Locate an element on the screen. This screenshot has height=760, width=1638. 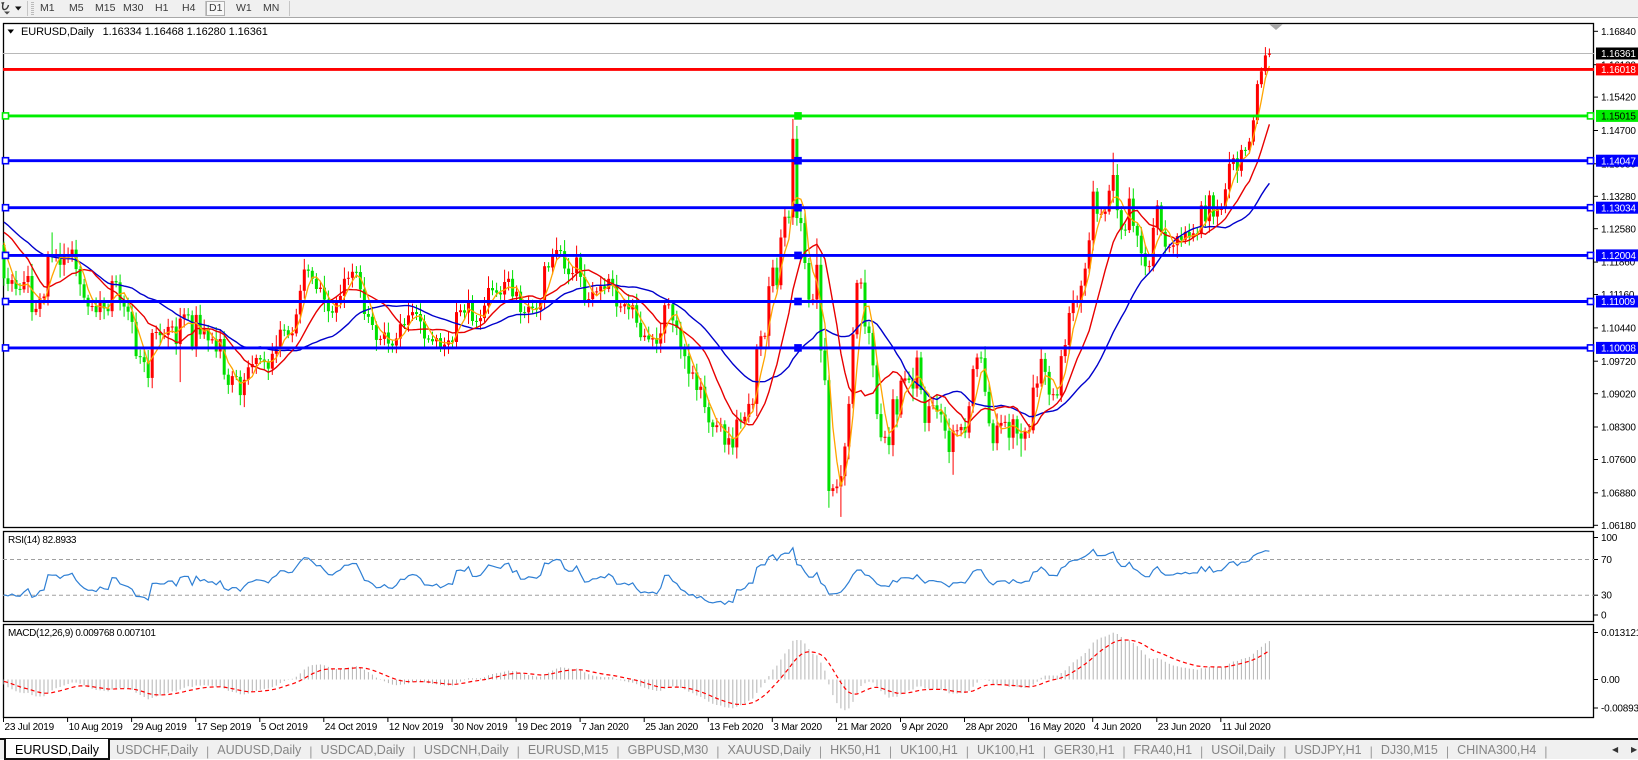
svg-text: 19 Dec 2019 is located at coordinates (544, 727).